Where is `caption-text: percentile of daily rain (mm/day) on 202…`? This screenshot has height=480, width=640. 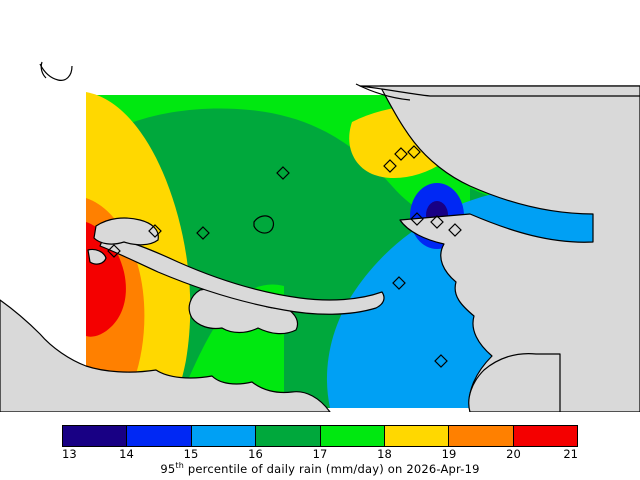 caption-text: percentile of daily rain (mm/day) on 202… is located at coordinates (332, 468).